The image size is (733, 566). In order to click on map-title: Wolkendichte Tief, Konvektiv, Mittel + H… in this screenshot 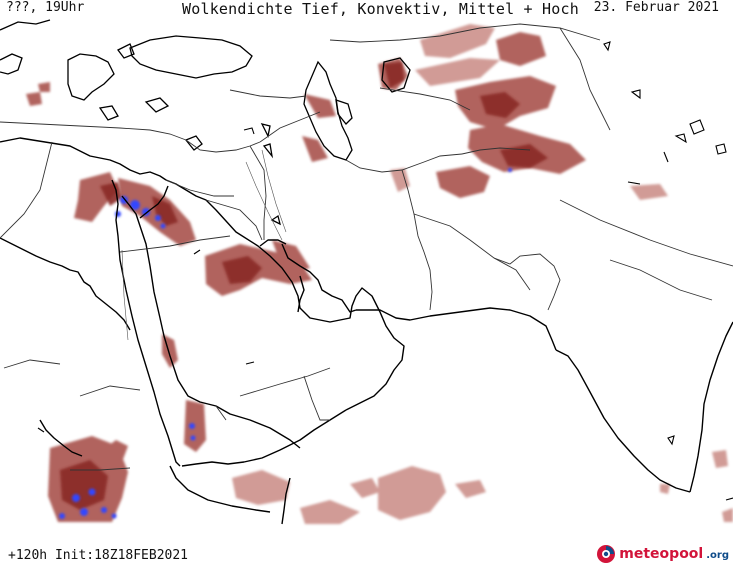, I will do `click(380, 9)`.